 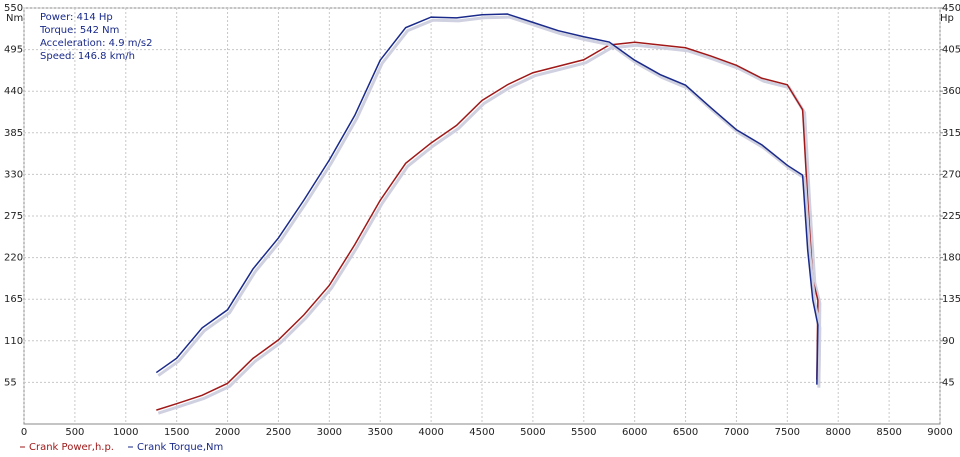 I want to click on y-tick-label: 385, so click(x=13, y=133).